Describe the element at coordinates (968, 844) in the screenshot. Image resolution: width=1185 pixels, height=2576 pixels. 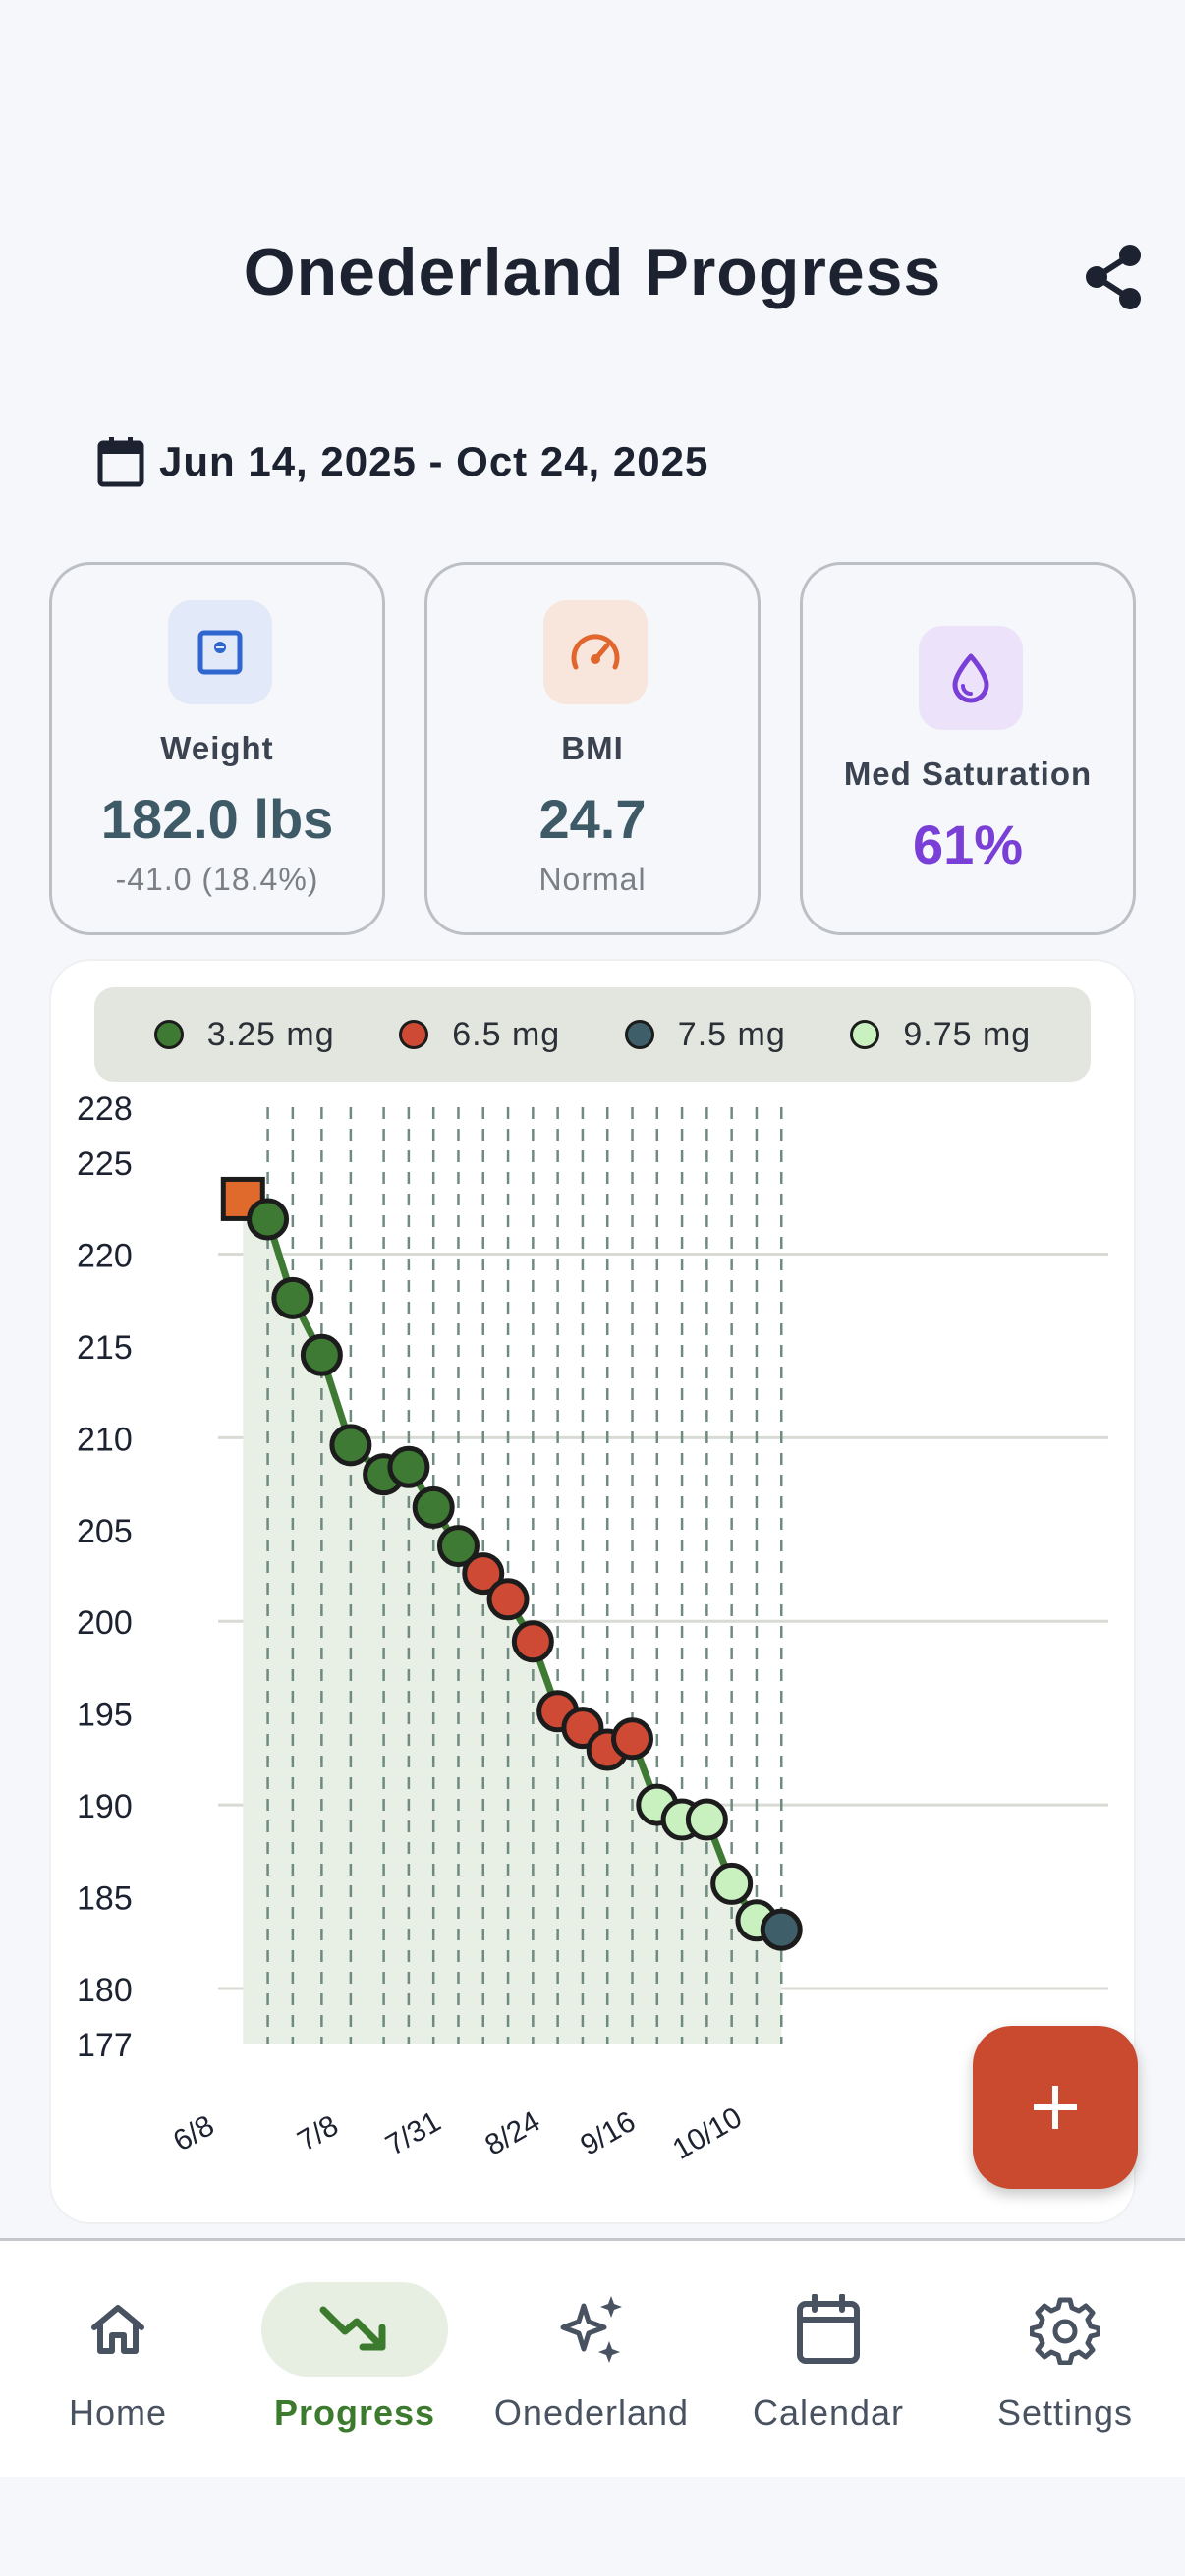
I see `med-saturation-value: 61%` at that location.